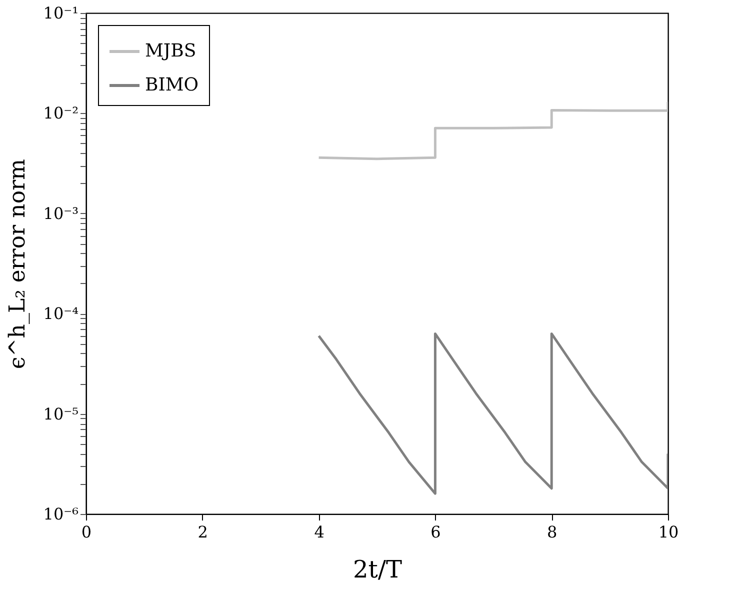 The height and width of the screenshot is (610, 736). Describe the element at coordinates (60, 213) in the screenshot. I see `y-tick-label: 10⁻³` at that location.